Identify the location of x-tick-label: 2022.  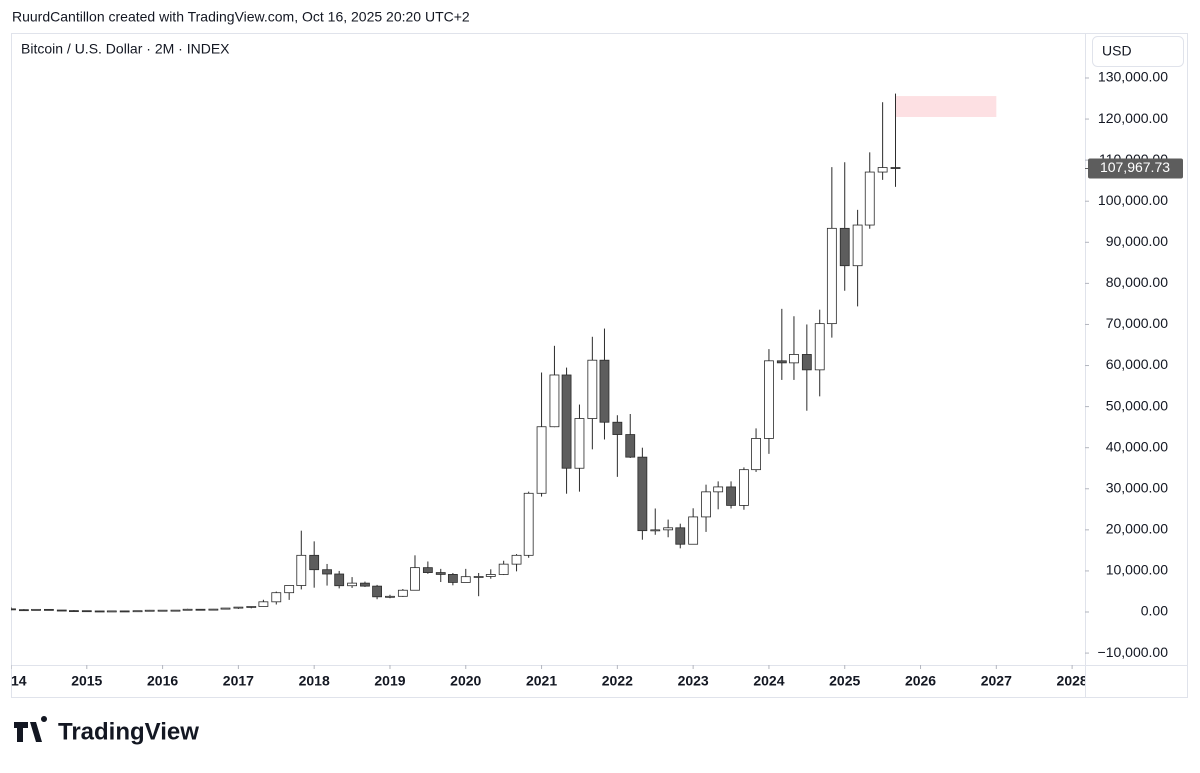
(617, 681).